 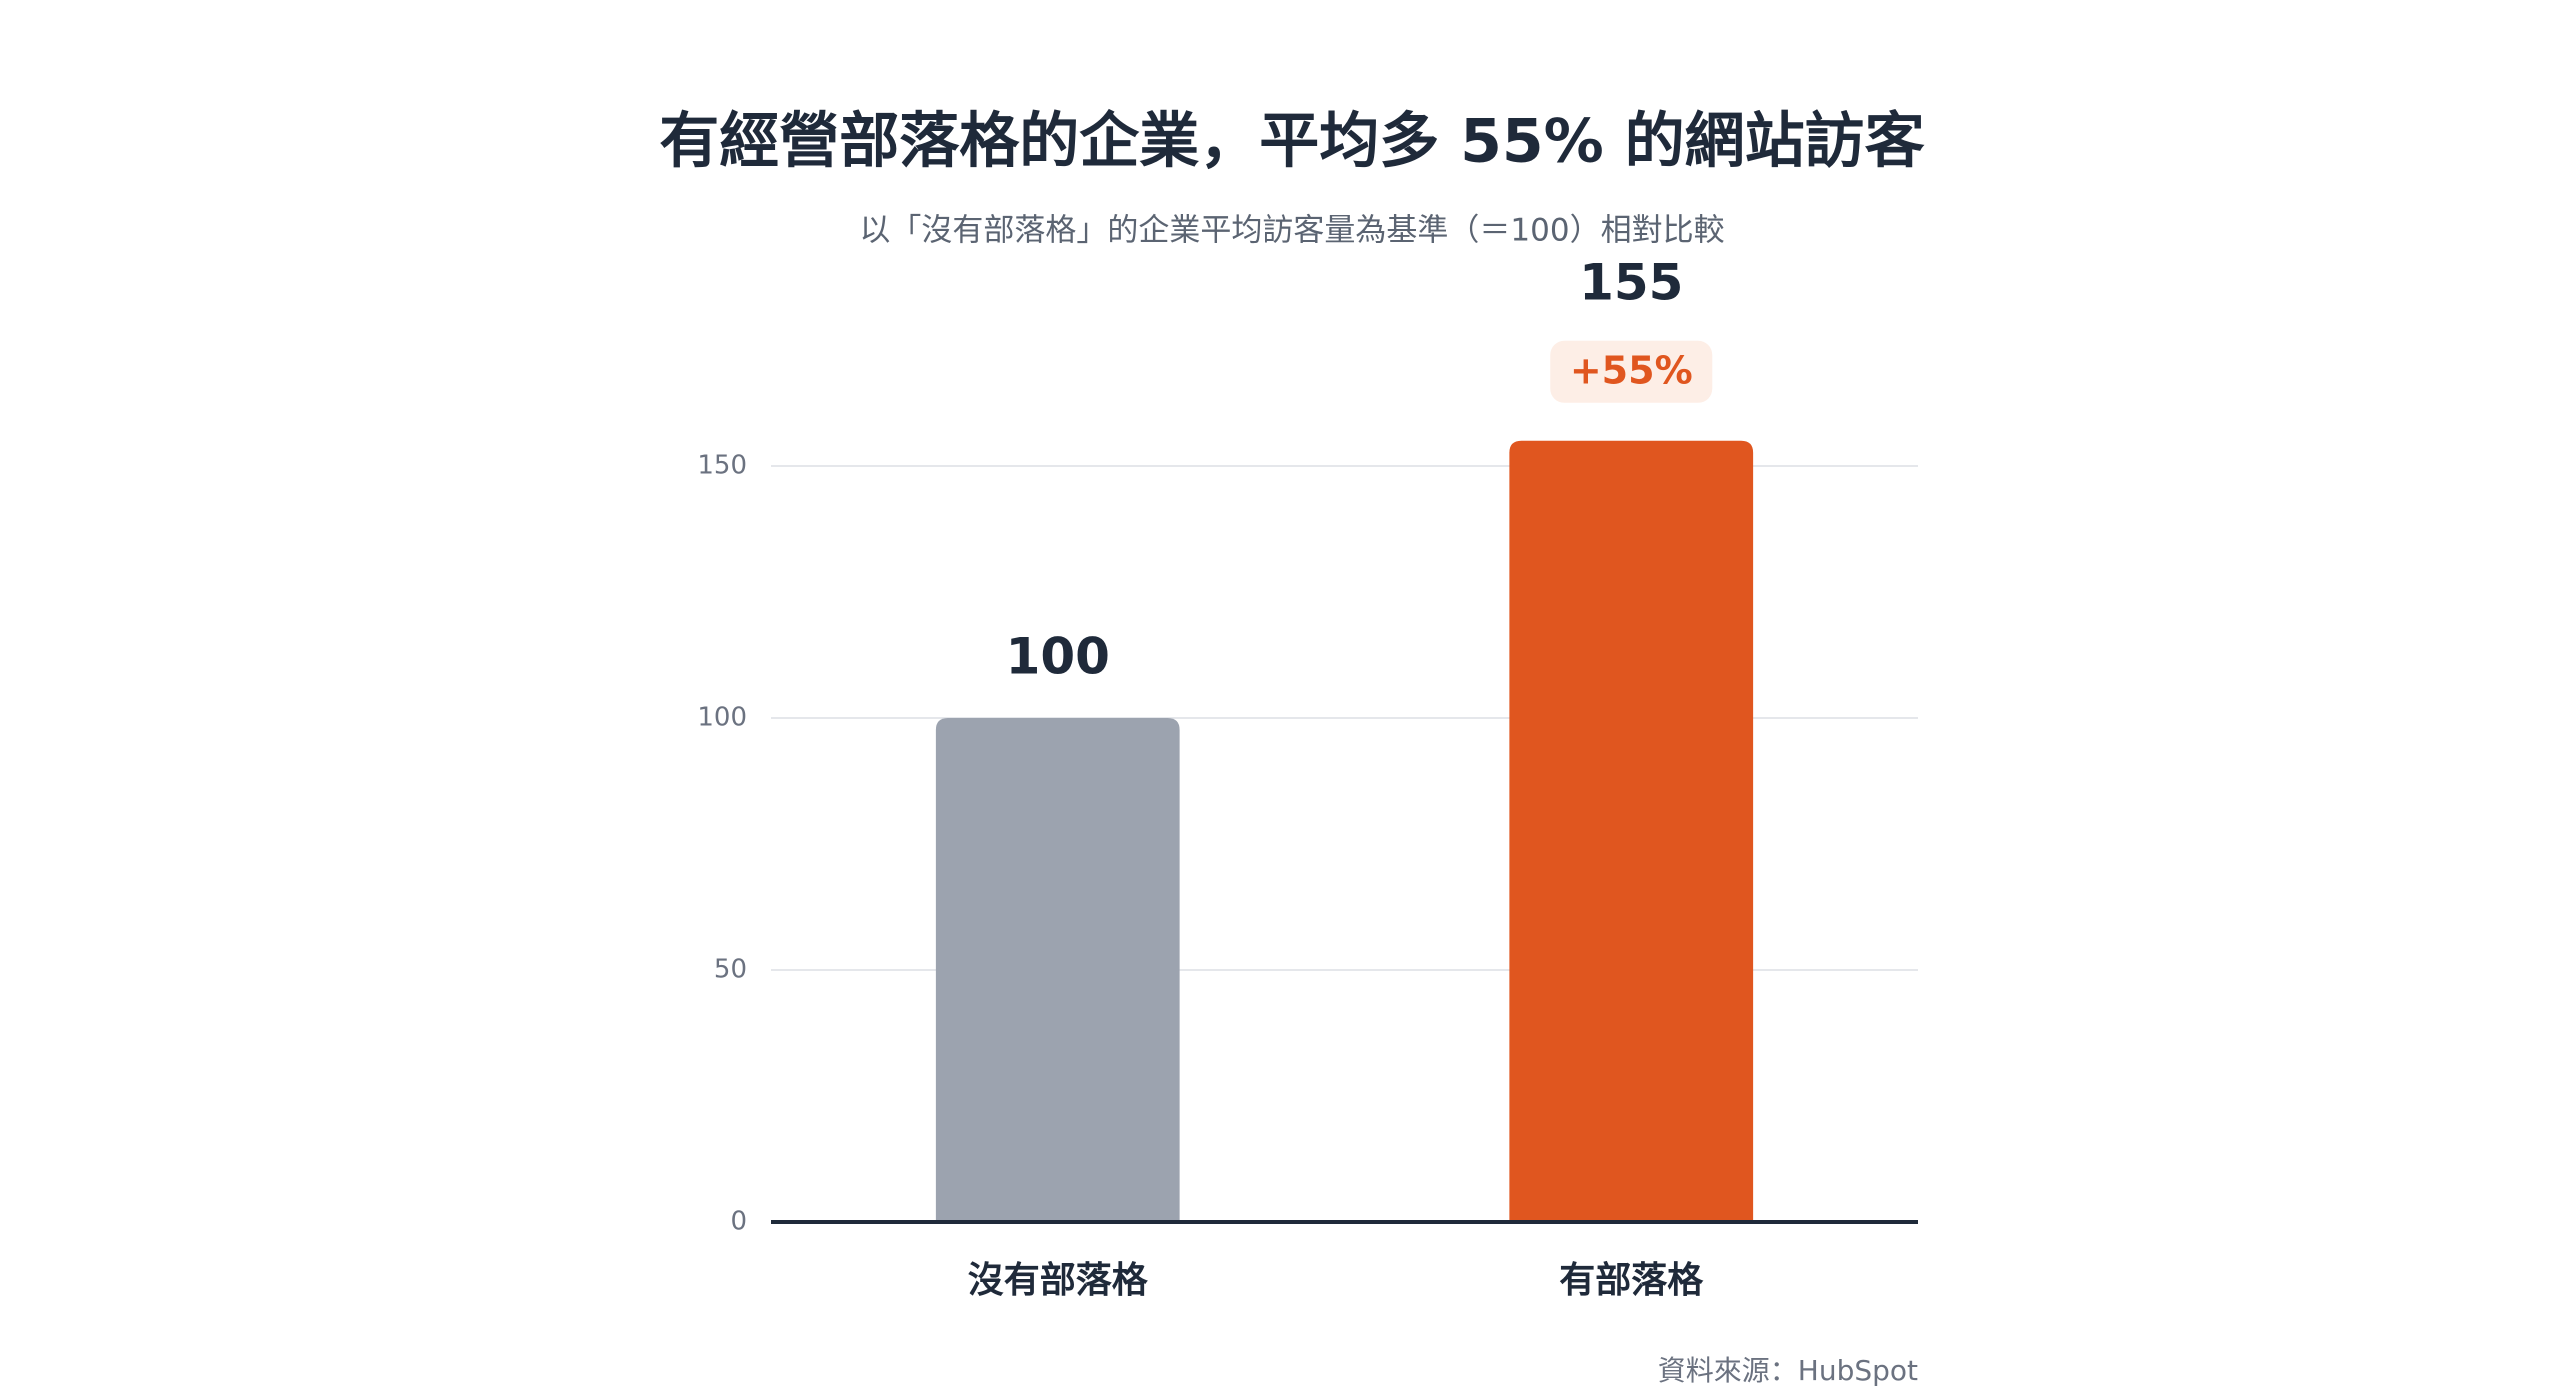 I want to click on value-label: 100, so click(x=1058, y=657).